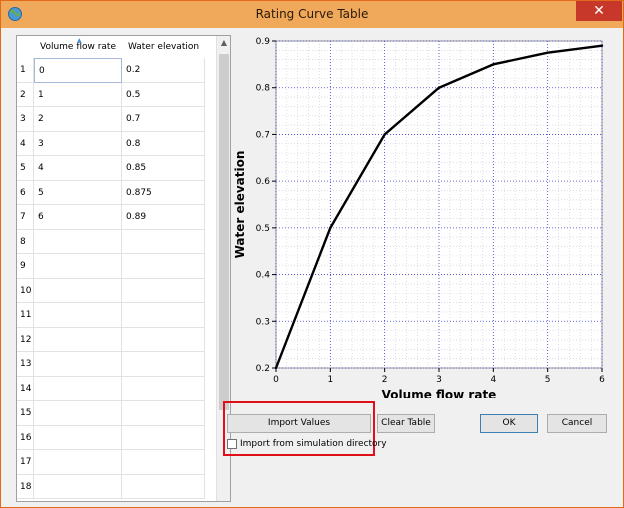 The width and height of the screenshot is (624, 508). What do you see at coordinates (263, 182) in the screenshot?
I see `y-tick-label: 0.6` at bounding box center [263, 182].